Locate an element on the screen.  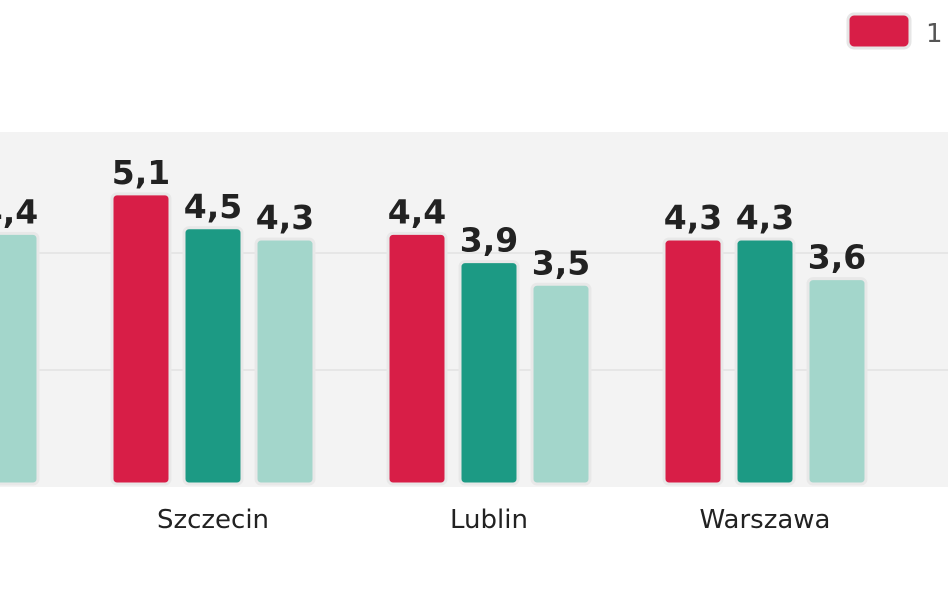
legend-label: 1 is located at coordinates (934, 34).